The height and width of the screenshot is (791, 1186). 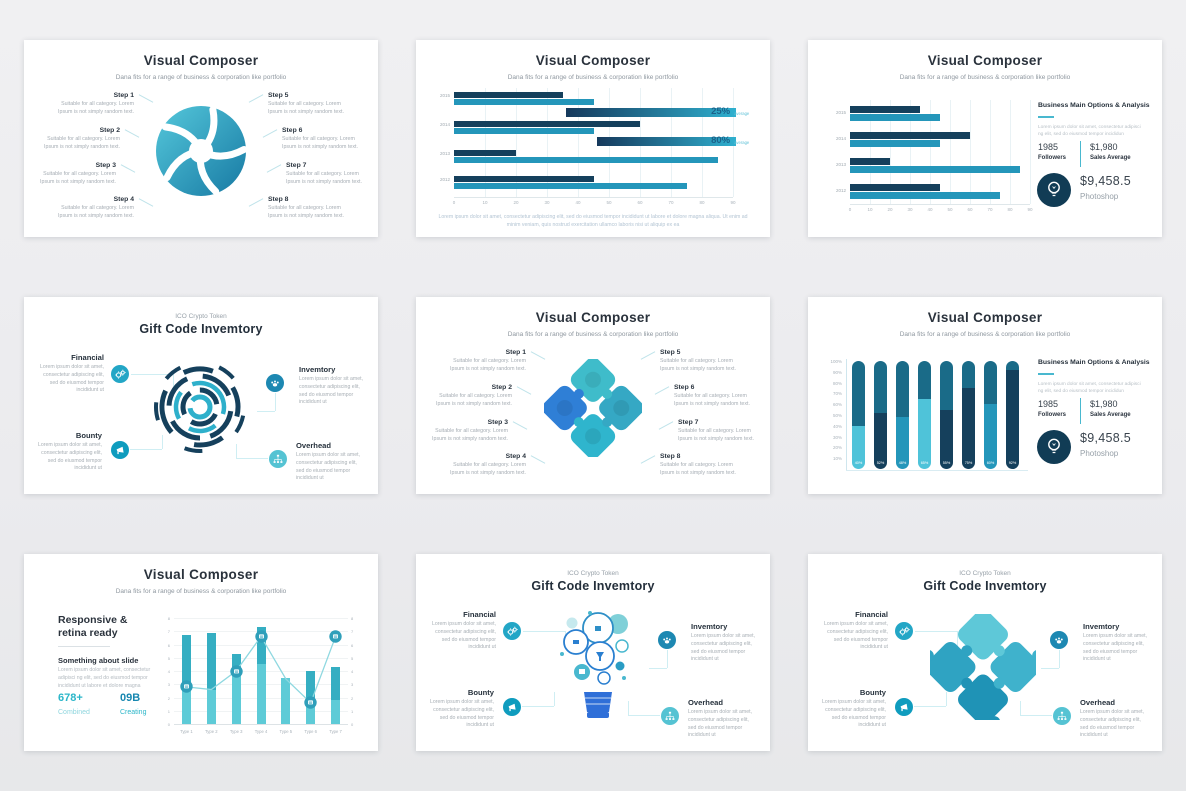 What do you see at coordinates (890, 209) in the screenshot?
I see `axis-tick-label: 20` at bounding box center [890, 209].